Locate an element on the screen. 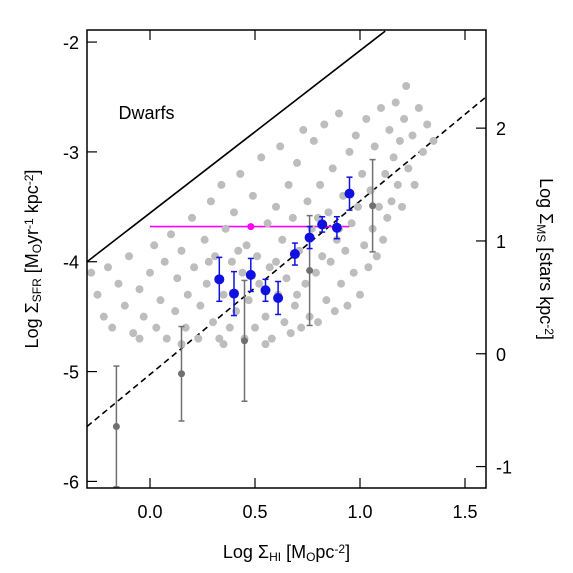 The image size is (573, 573). y2-axis-label-part: -2 is located at coordinates (549, 329).